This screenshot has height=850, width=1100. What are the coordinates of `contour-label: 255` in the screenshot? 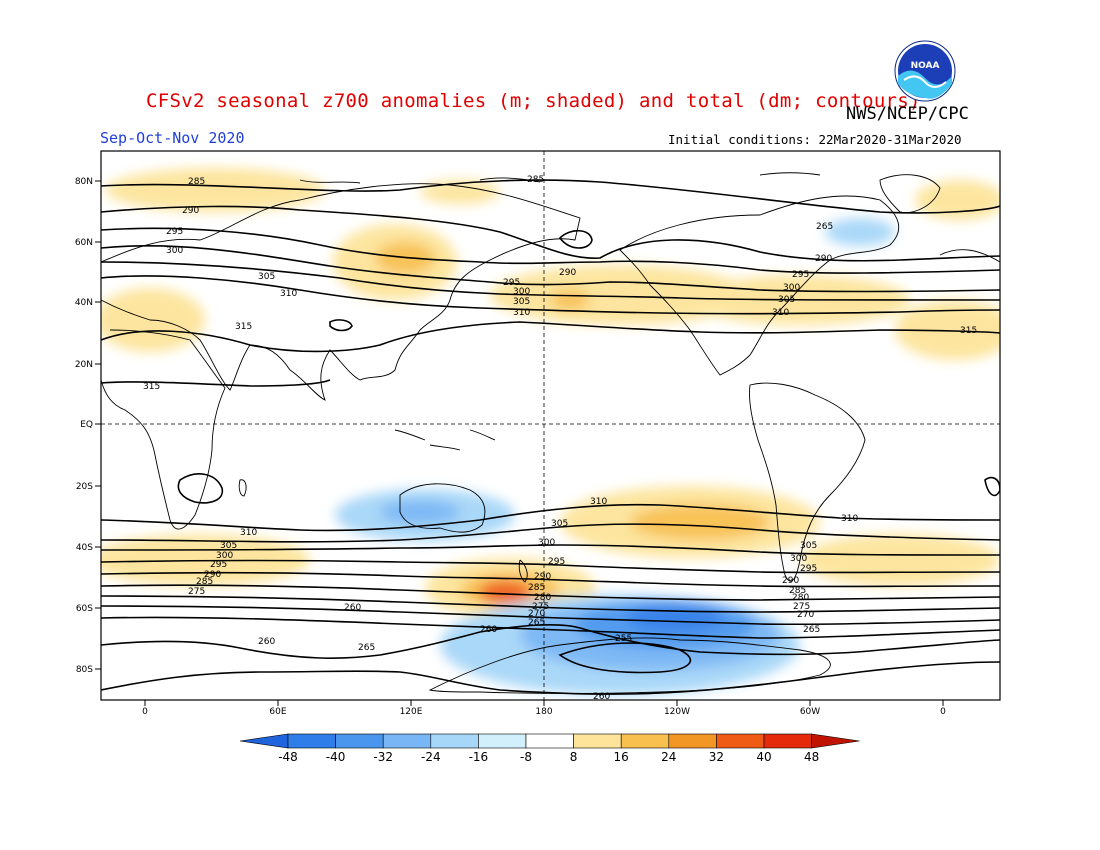 It's located at (623, 639).